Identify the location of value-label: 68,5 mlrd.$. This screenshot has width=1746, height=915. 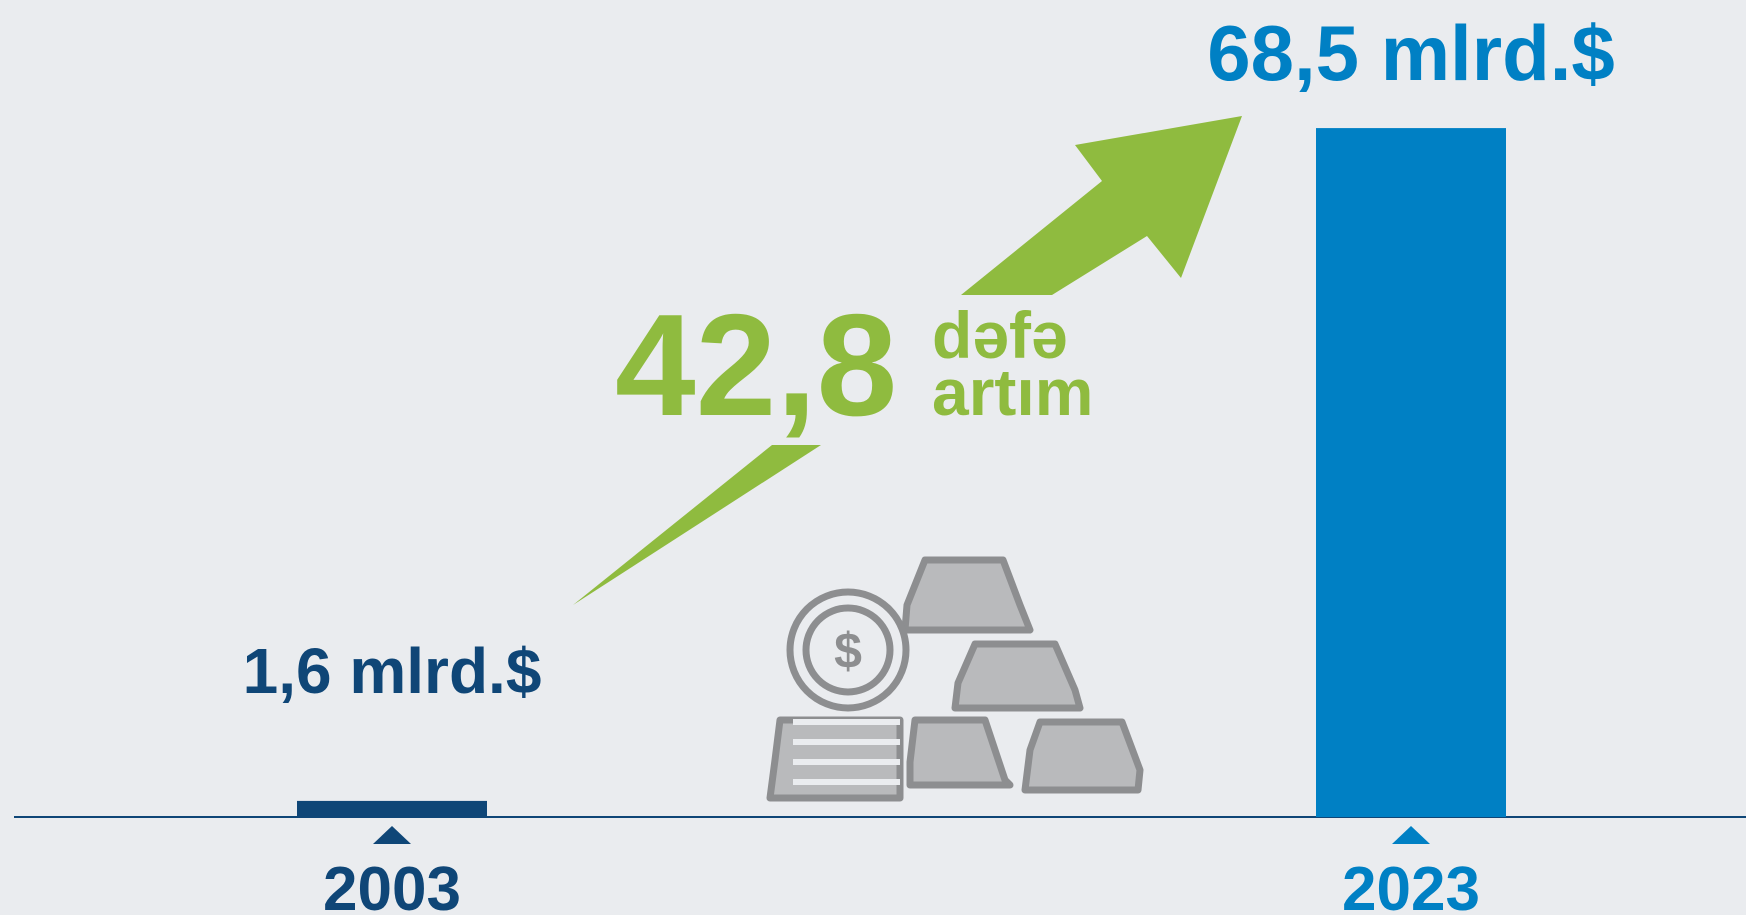
(1411, 53).